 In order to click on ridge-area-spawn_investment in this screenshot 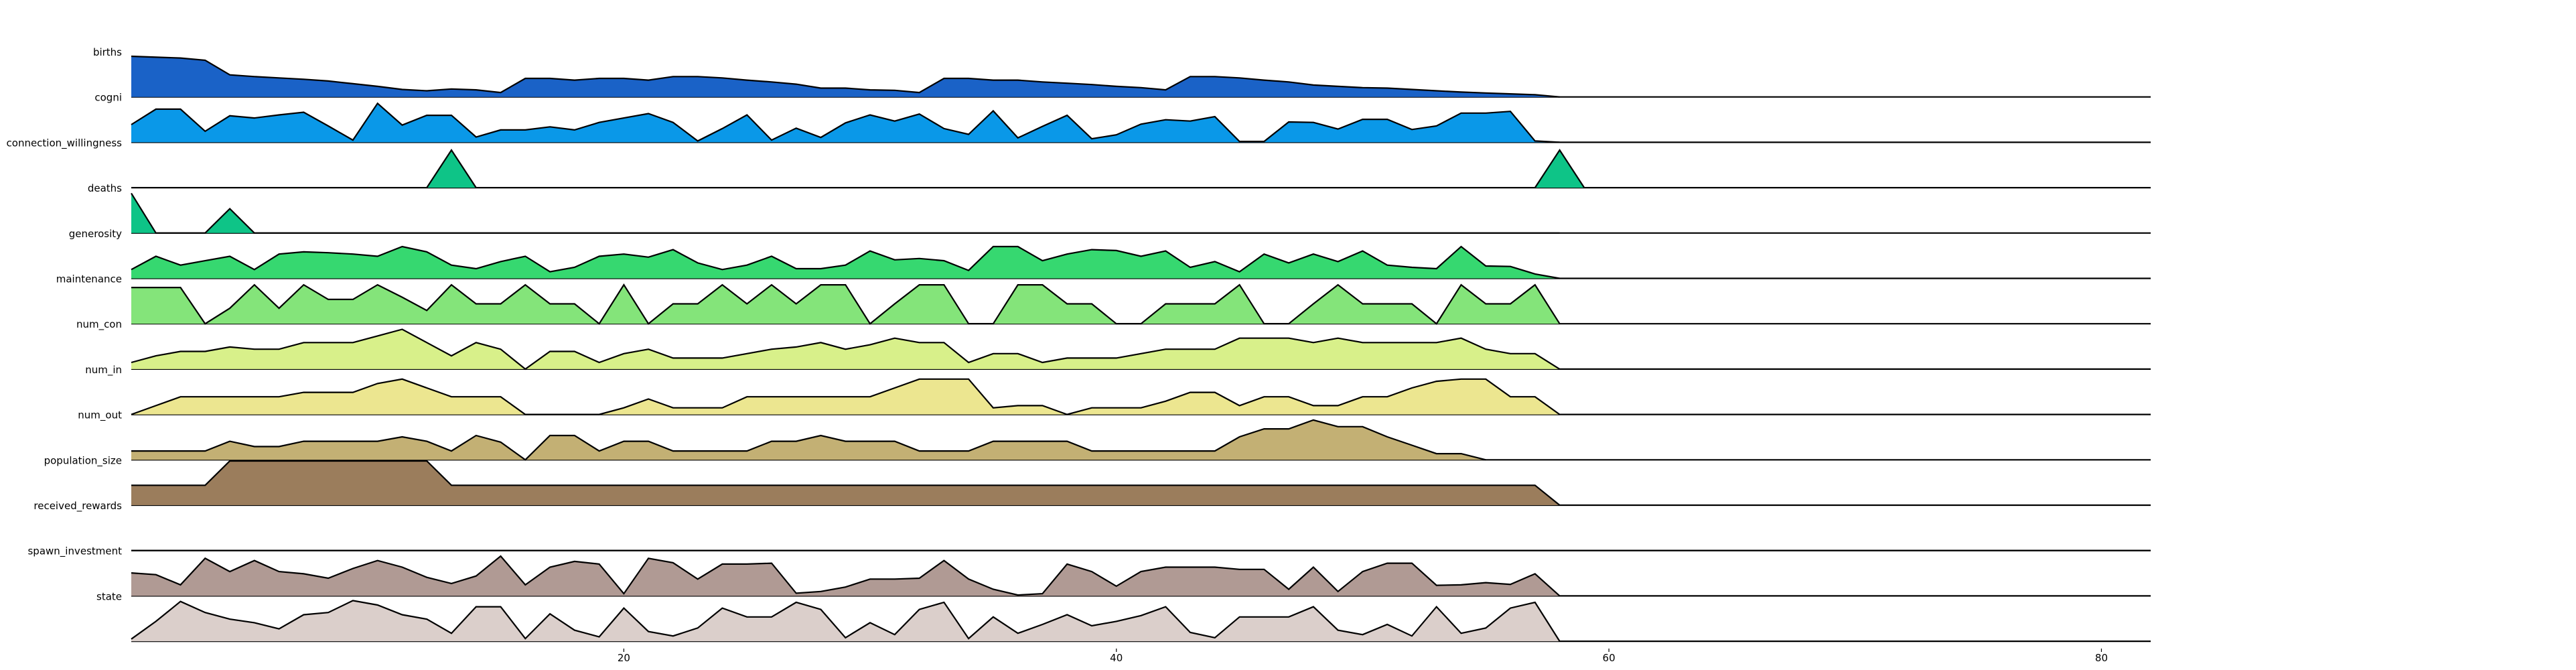, I will do `click(845, 576)`.